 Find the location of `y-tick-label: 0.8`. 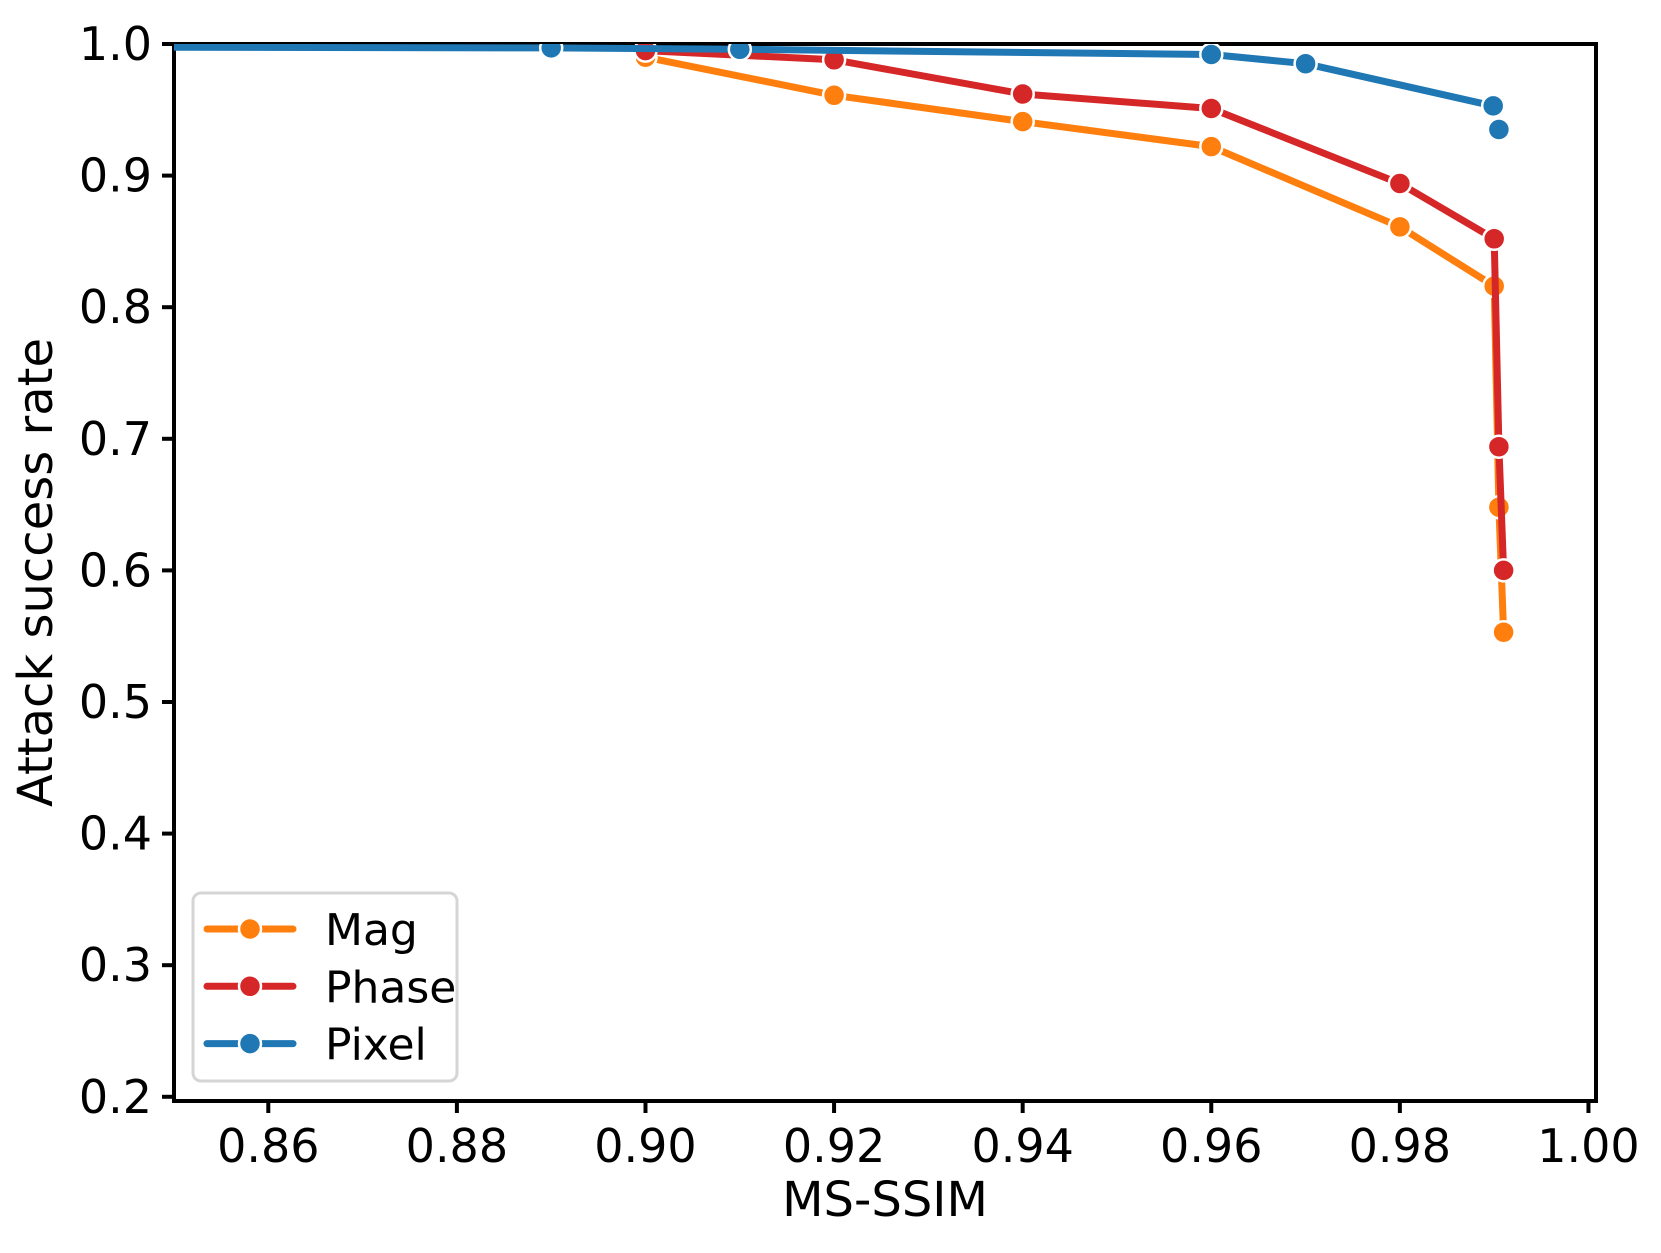

y-tick-label: 0.8 is located at coordinates (115, 307).